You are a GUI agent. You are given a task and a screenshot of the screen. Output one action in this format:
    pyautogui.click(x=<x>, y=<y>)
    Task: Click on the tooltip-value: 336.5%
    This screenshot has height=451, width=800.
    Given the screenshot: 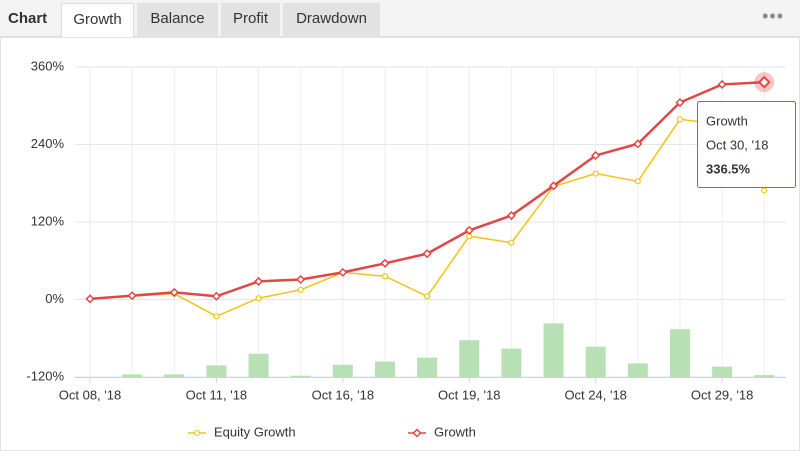 What is the action you would take?
    pyautogui.click(x=728, y=168)
    